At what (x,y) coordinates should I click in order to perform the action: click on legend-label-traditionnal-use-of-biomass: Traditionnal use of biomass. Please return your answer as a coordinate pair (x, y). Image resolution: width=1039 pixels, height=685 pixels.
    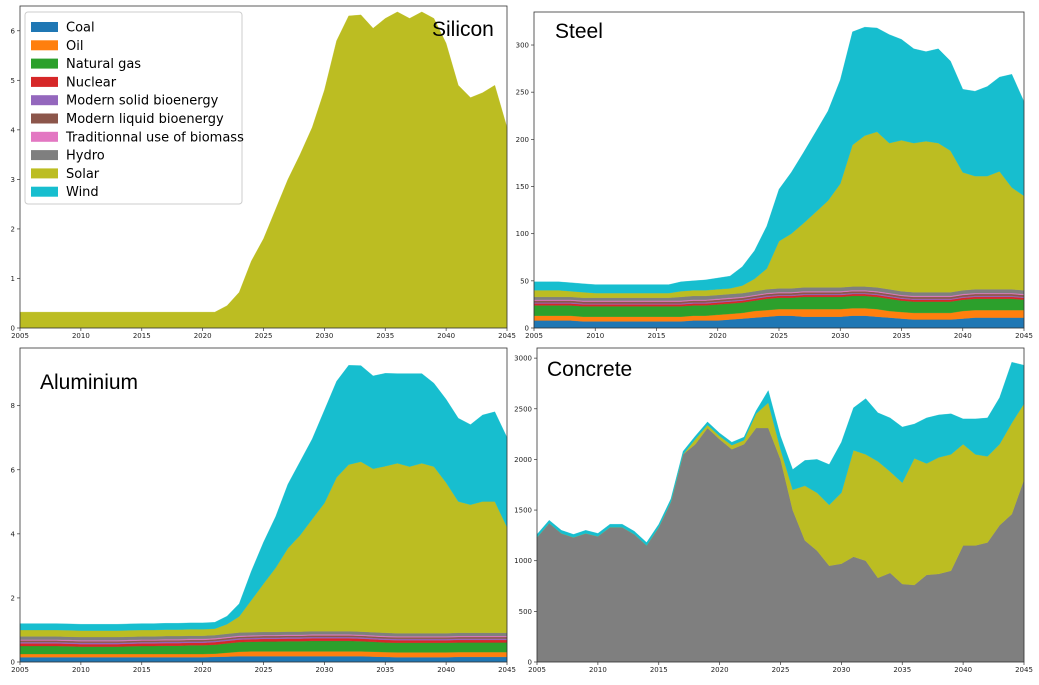
    Looking at the image, I should click on (154, 137).